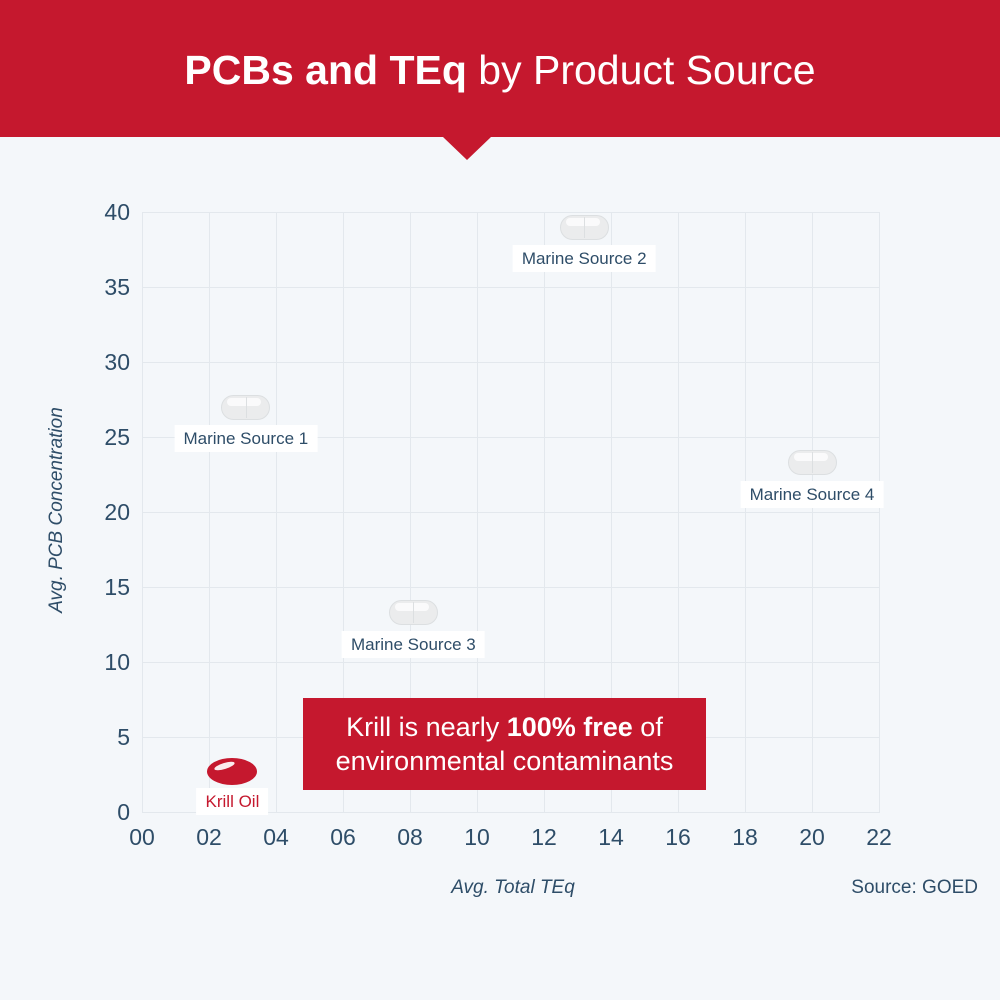  I want to click on callout-line1-suffix: of, so click(647, 727).